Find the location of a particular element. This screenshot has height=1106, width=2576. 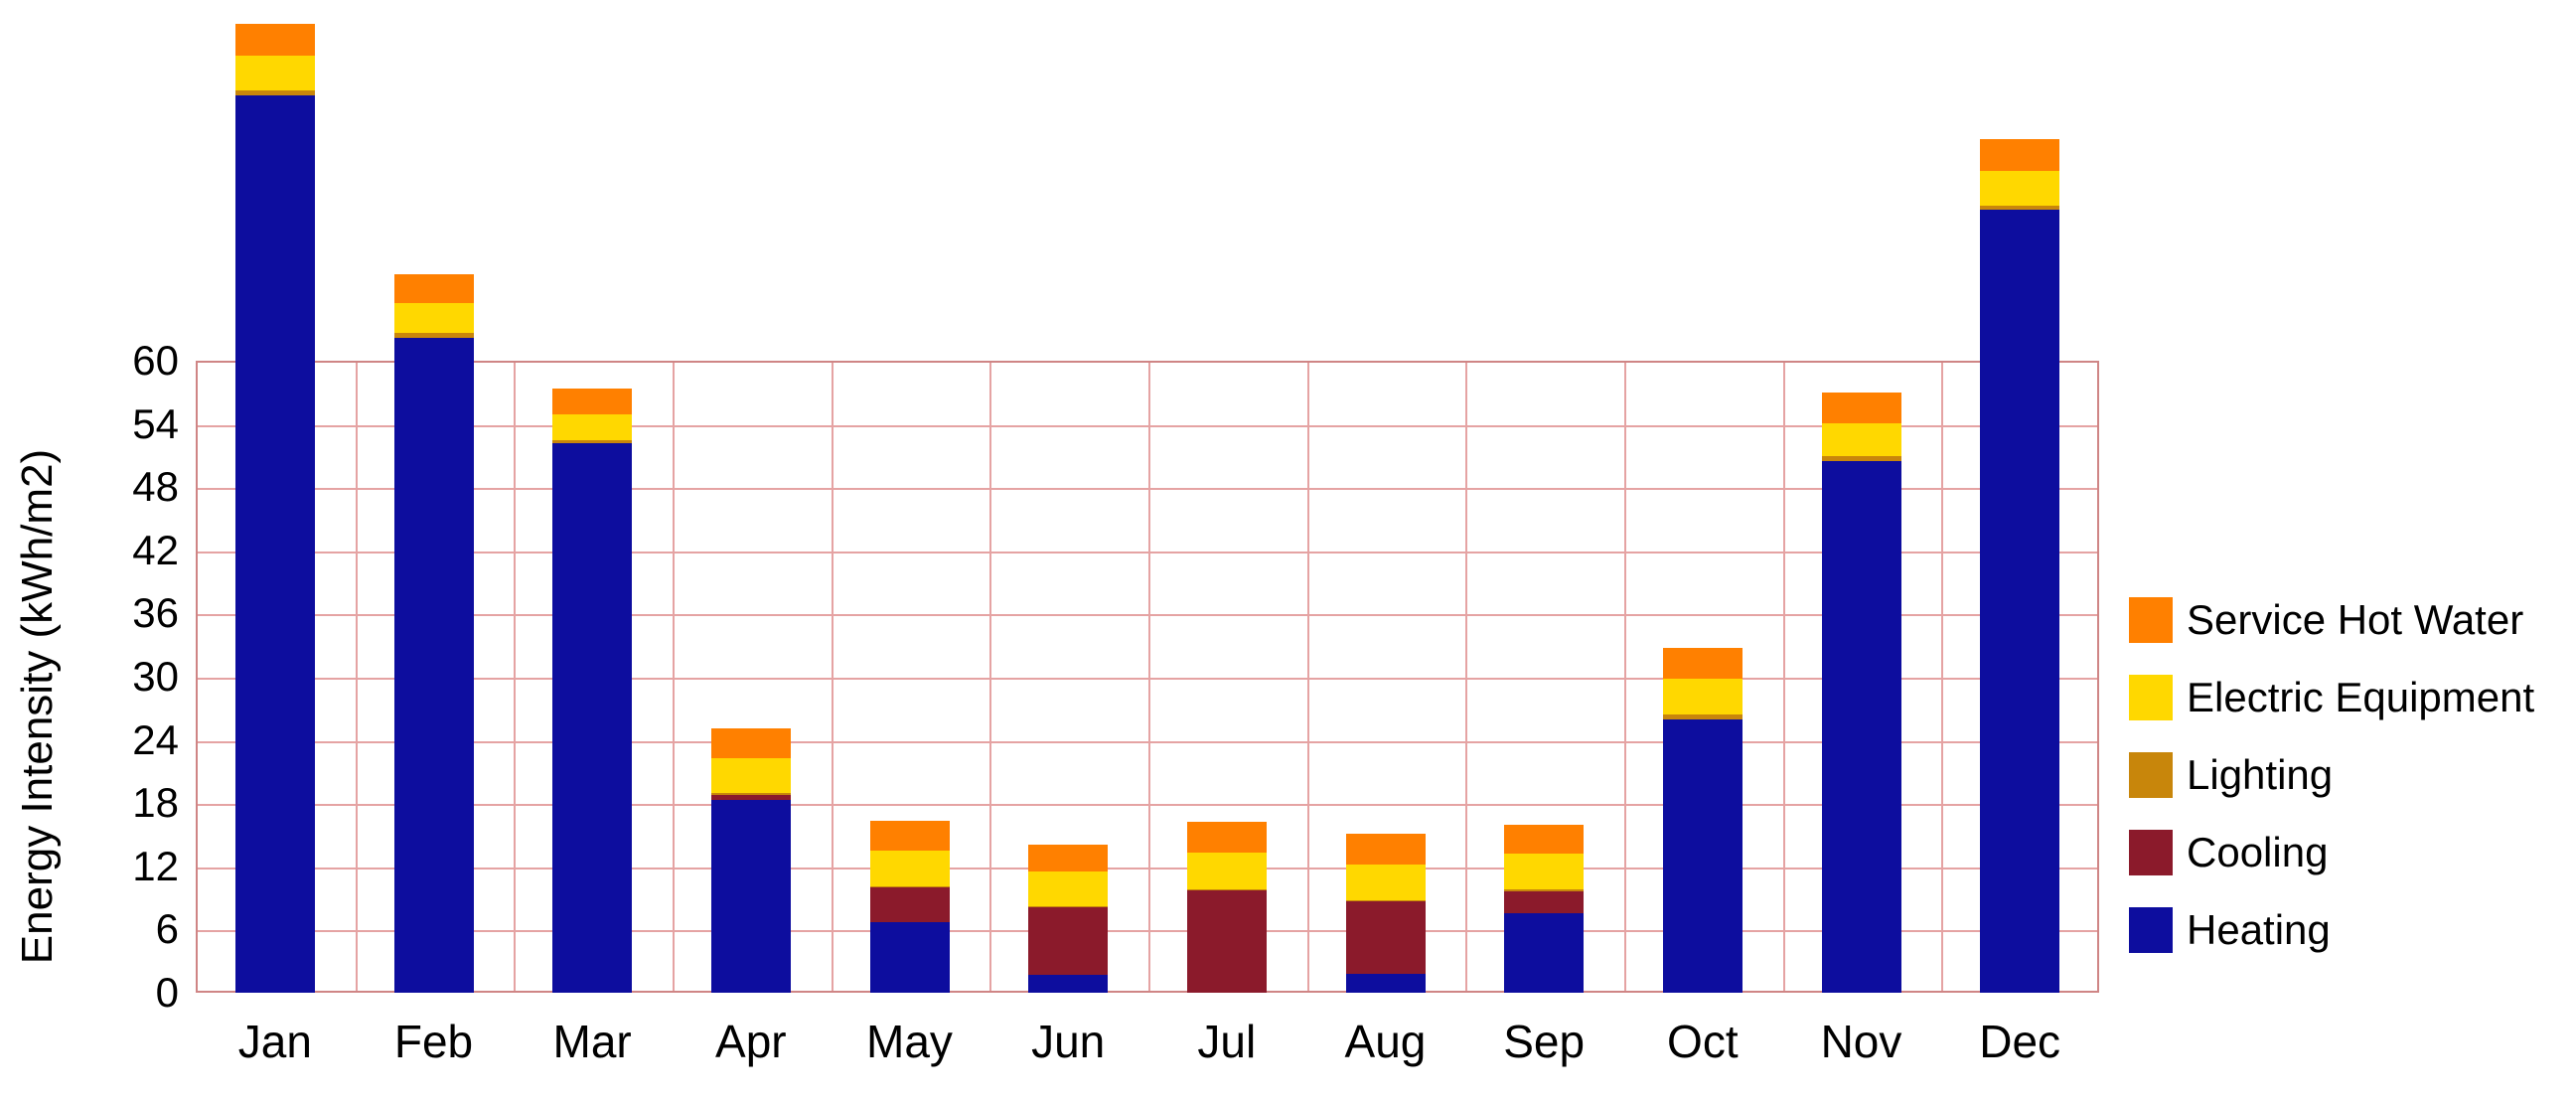

bar-month-Jan is located at coordinates (274, 508).